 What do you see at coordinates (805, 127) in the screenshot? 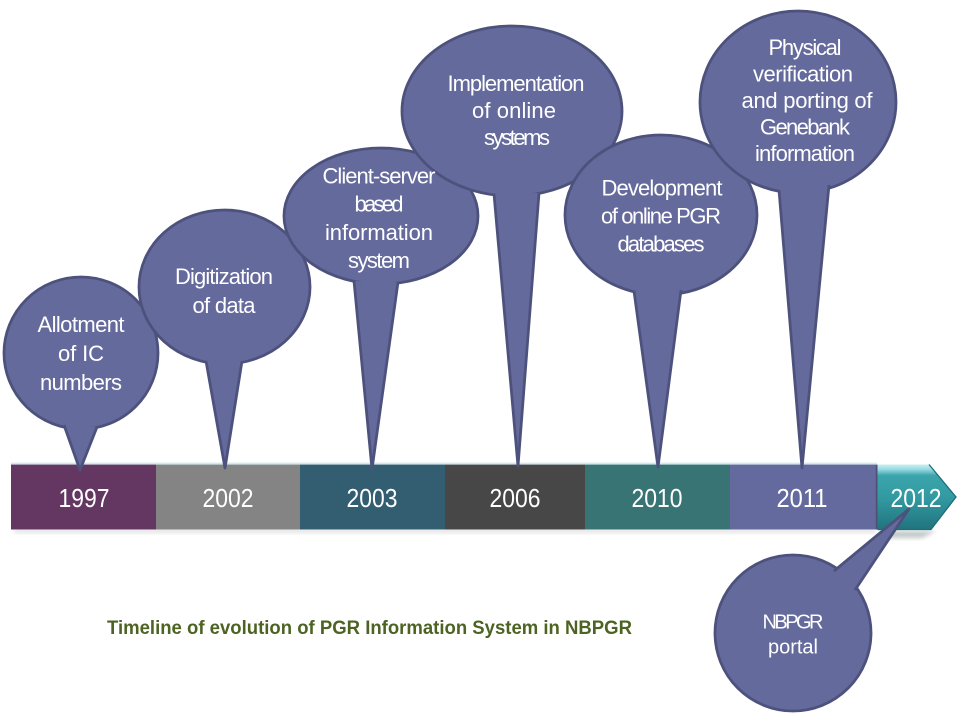
I see `svg-text: Genebank` at bounding box center [805, 127].